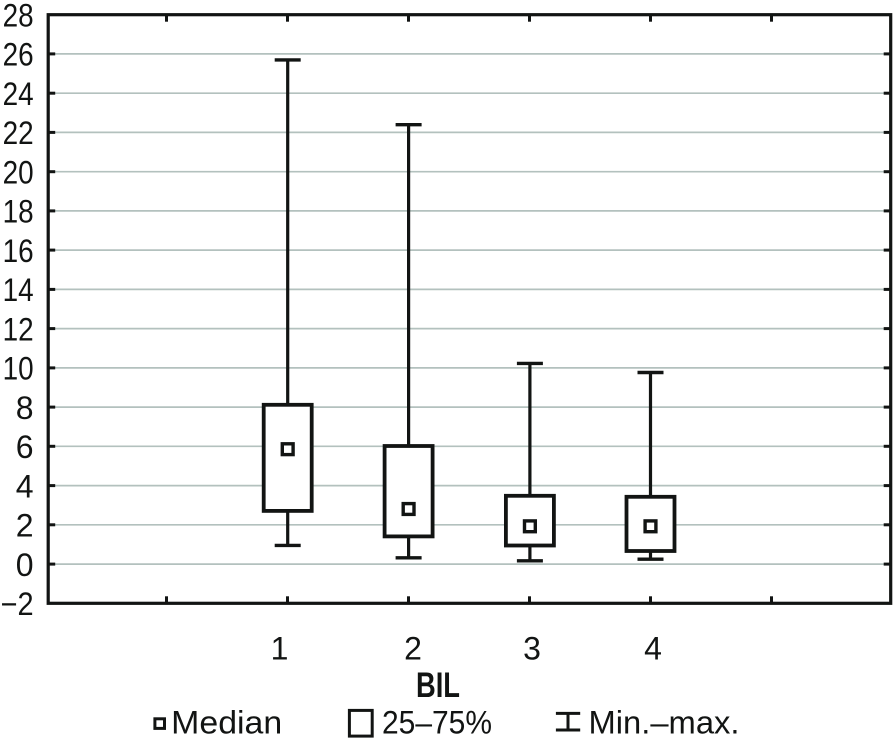 This screenshot has height=739, width=893. Describe the element at coordinates (25, 565) in the screenshot. I see `svg-text: 0` at that location.